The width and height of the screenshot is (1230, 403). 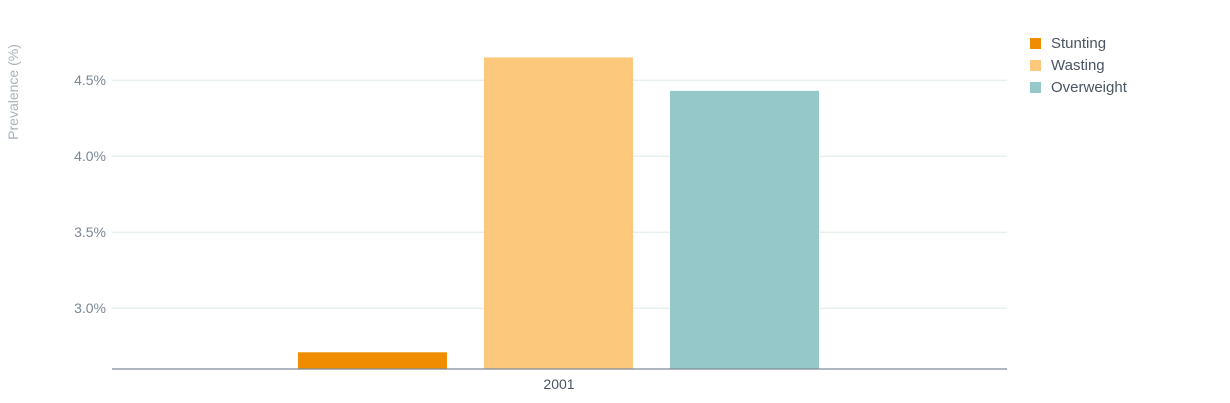 I want to click on legend-item-wasting: Wasting, so click(x=1067, y=65).